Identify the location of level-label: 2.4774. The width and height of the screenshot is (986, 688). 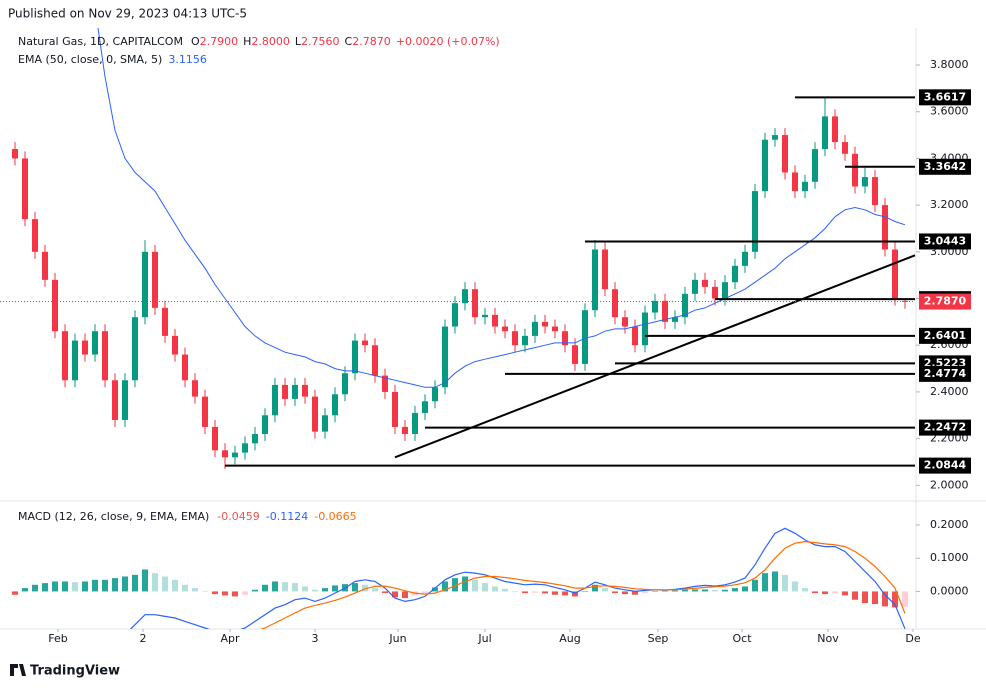
(945, 373).